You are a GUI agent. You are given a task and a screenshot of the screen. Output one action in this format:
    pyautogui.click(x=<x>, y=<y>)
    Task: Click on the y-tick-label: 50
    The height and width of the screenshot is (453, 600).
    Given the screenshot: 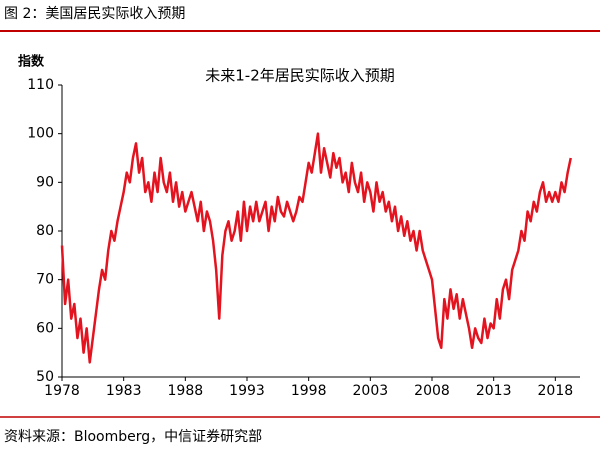 What is the action you would take?
    pyautogui.click(x=45, y=377)
    